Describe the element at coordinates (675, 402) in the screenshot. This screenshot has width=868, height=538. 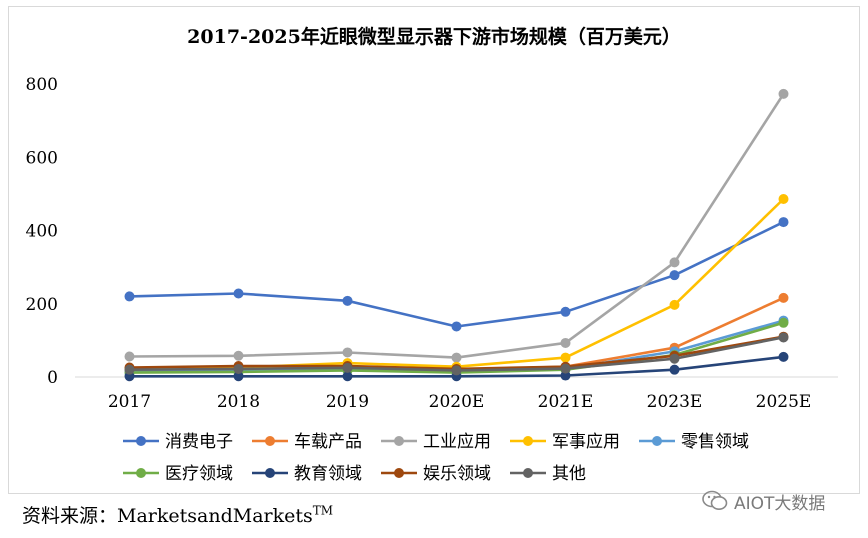
I see `x-tick-label: 2023E` at that location.